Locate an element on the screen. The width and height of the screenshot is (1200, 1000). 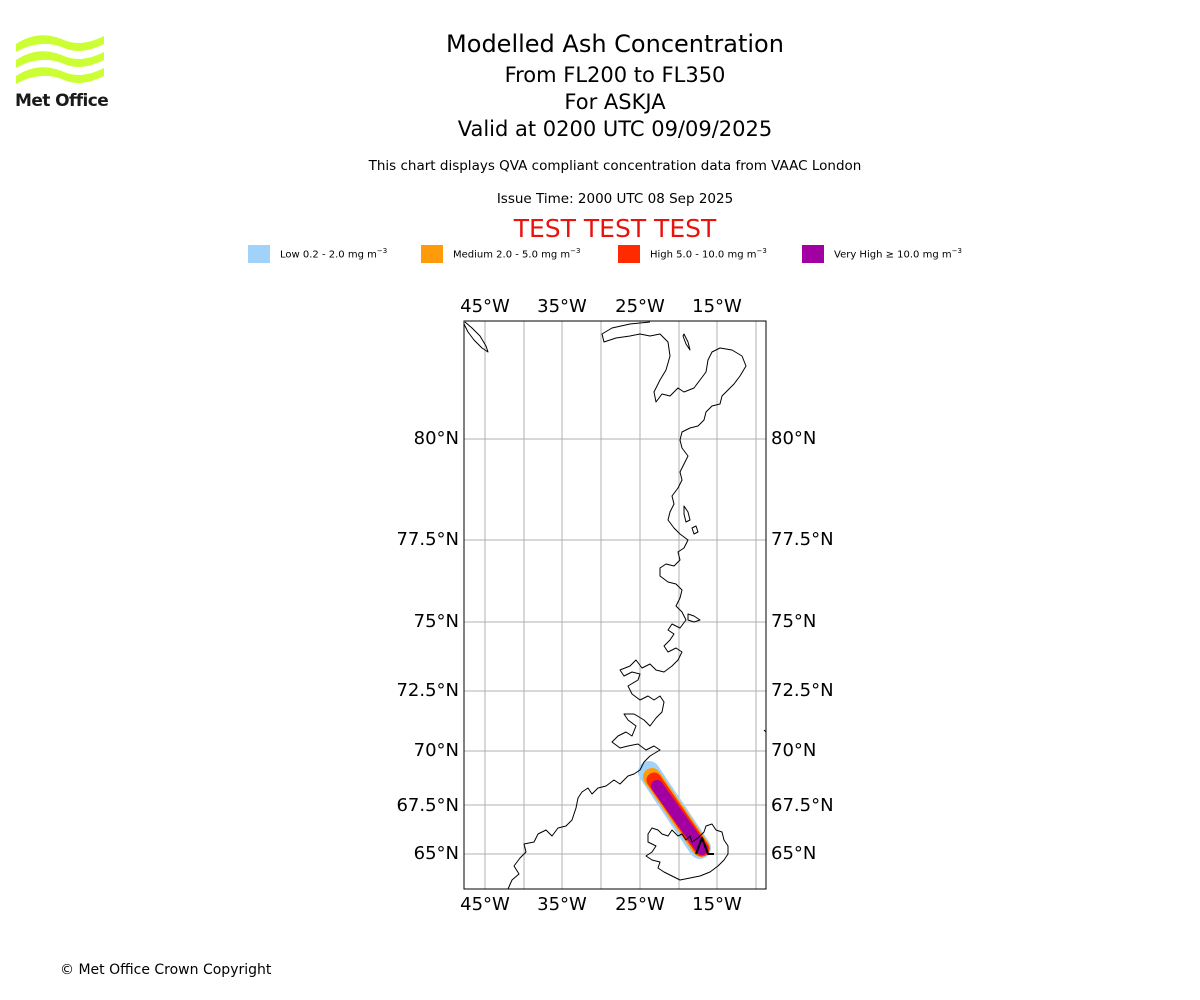
lat-tick-left-65n: 65°N is located at coordinates (436, 853).